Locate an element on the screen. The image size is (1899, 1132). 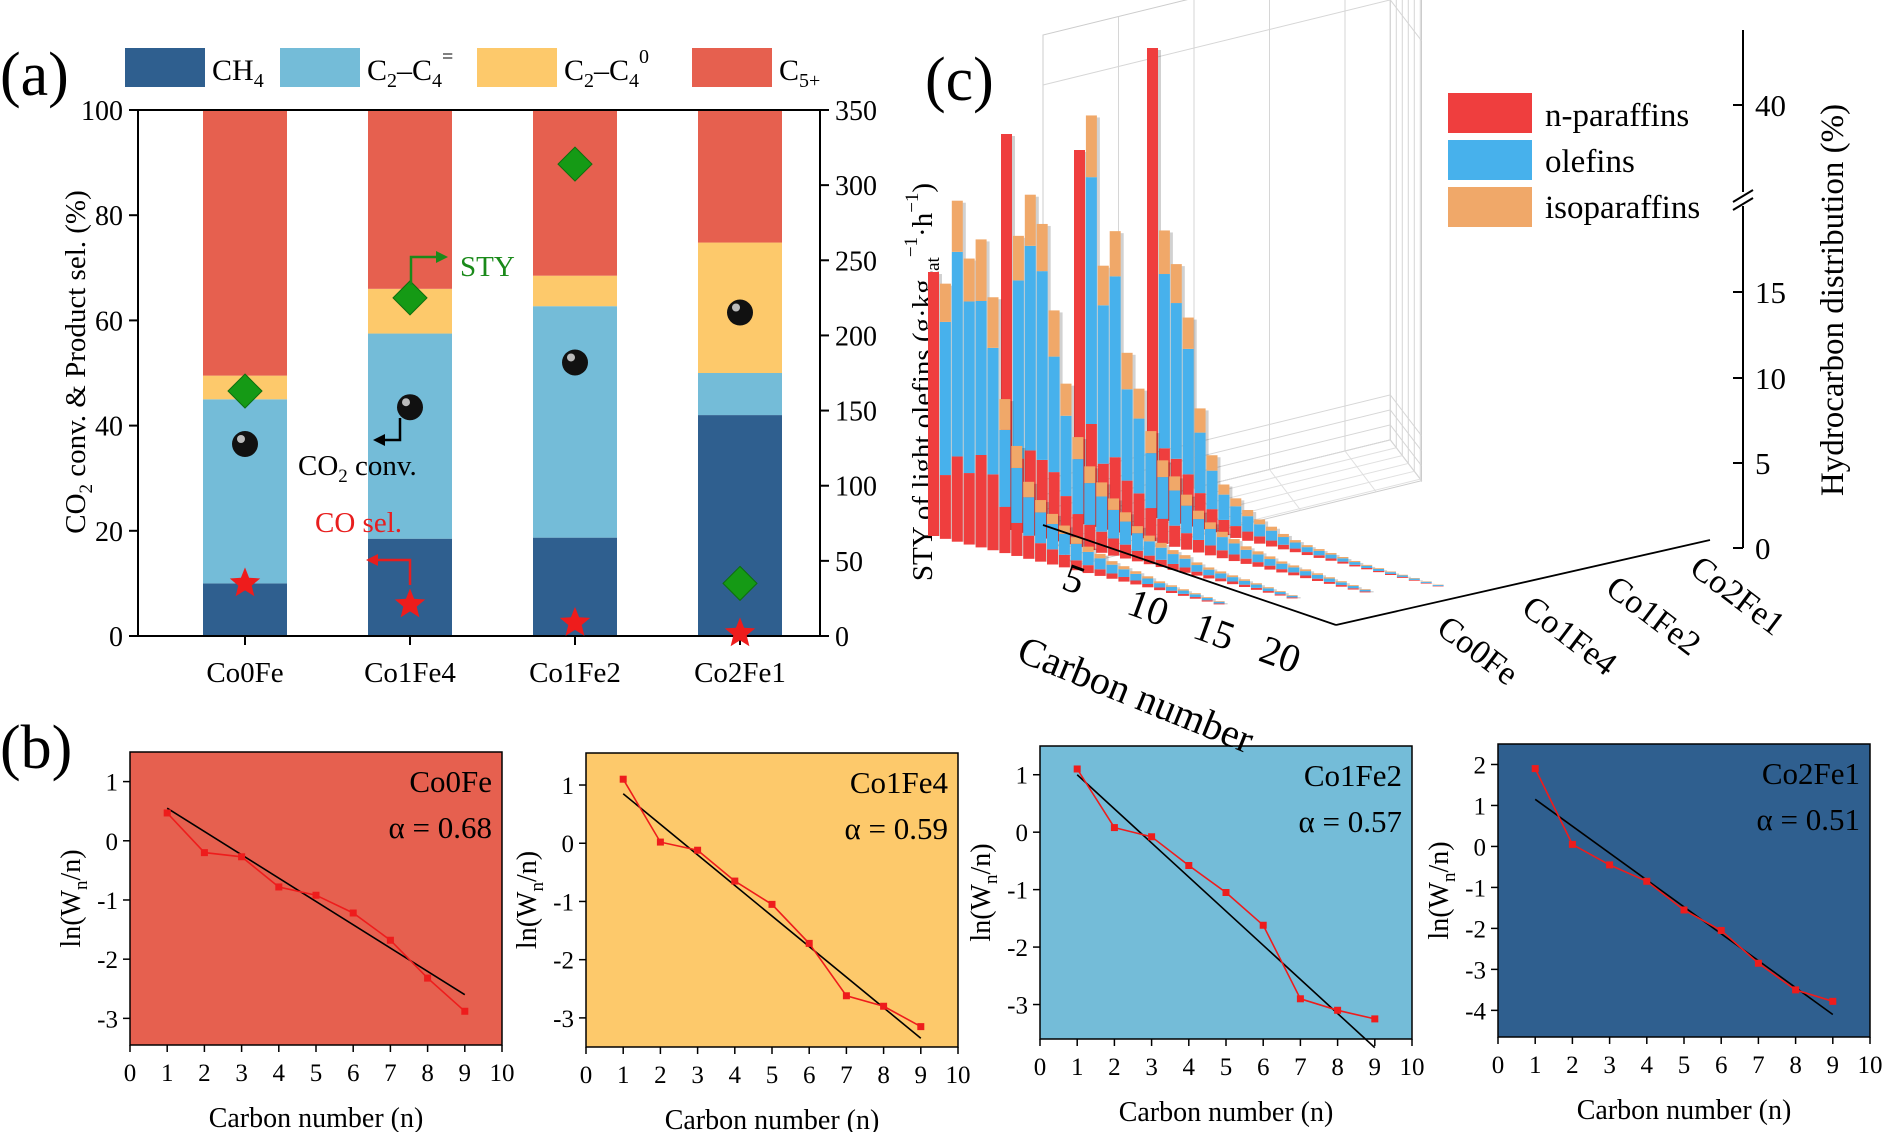
ytick-label-a: 40 is located at coordinates (109, 427).